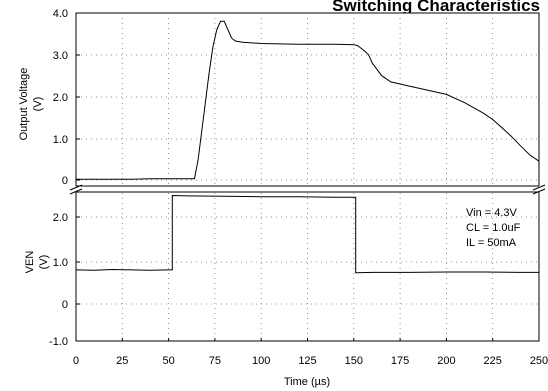  Describe the element at coordinates (60, 56) in the screenshot. I see `y-tick-label-0-1: 3.0` at that location.